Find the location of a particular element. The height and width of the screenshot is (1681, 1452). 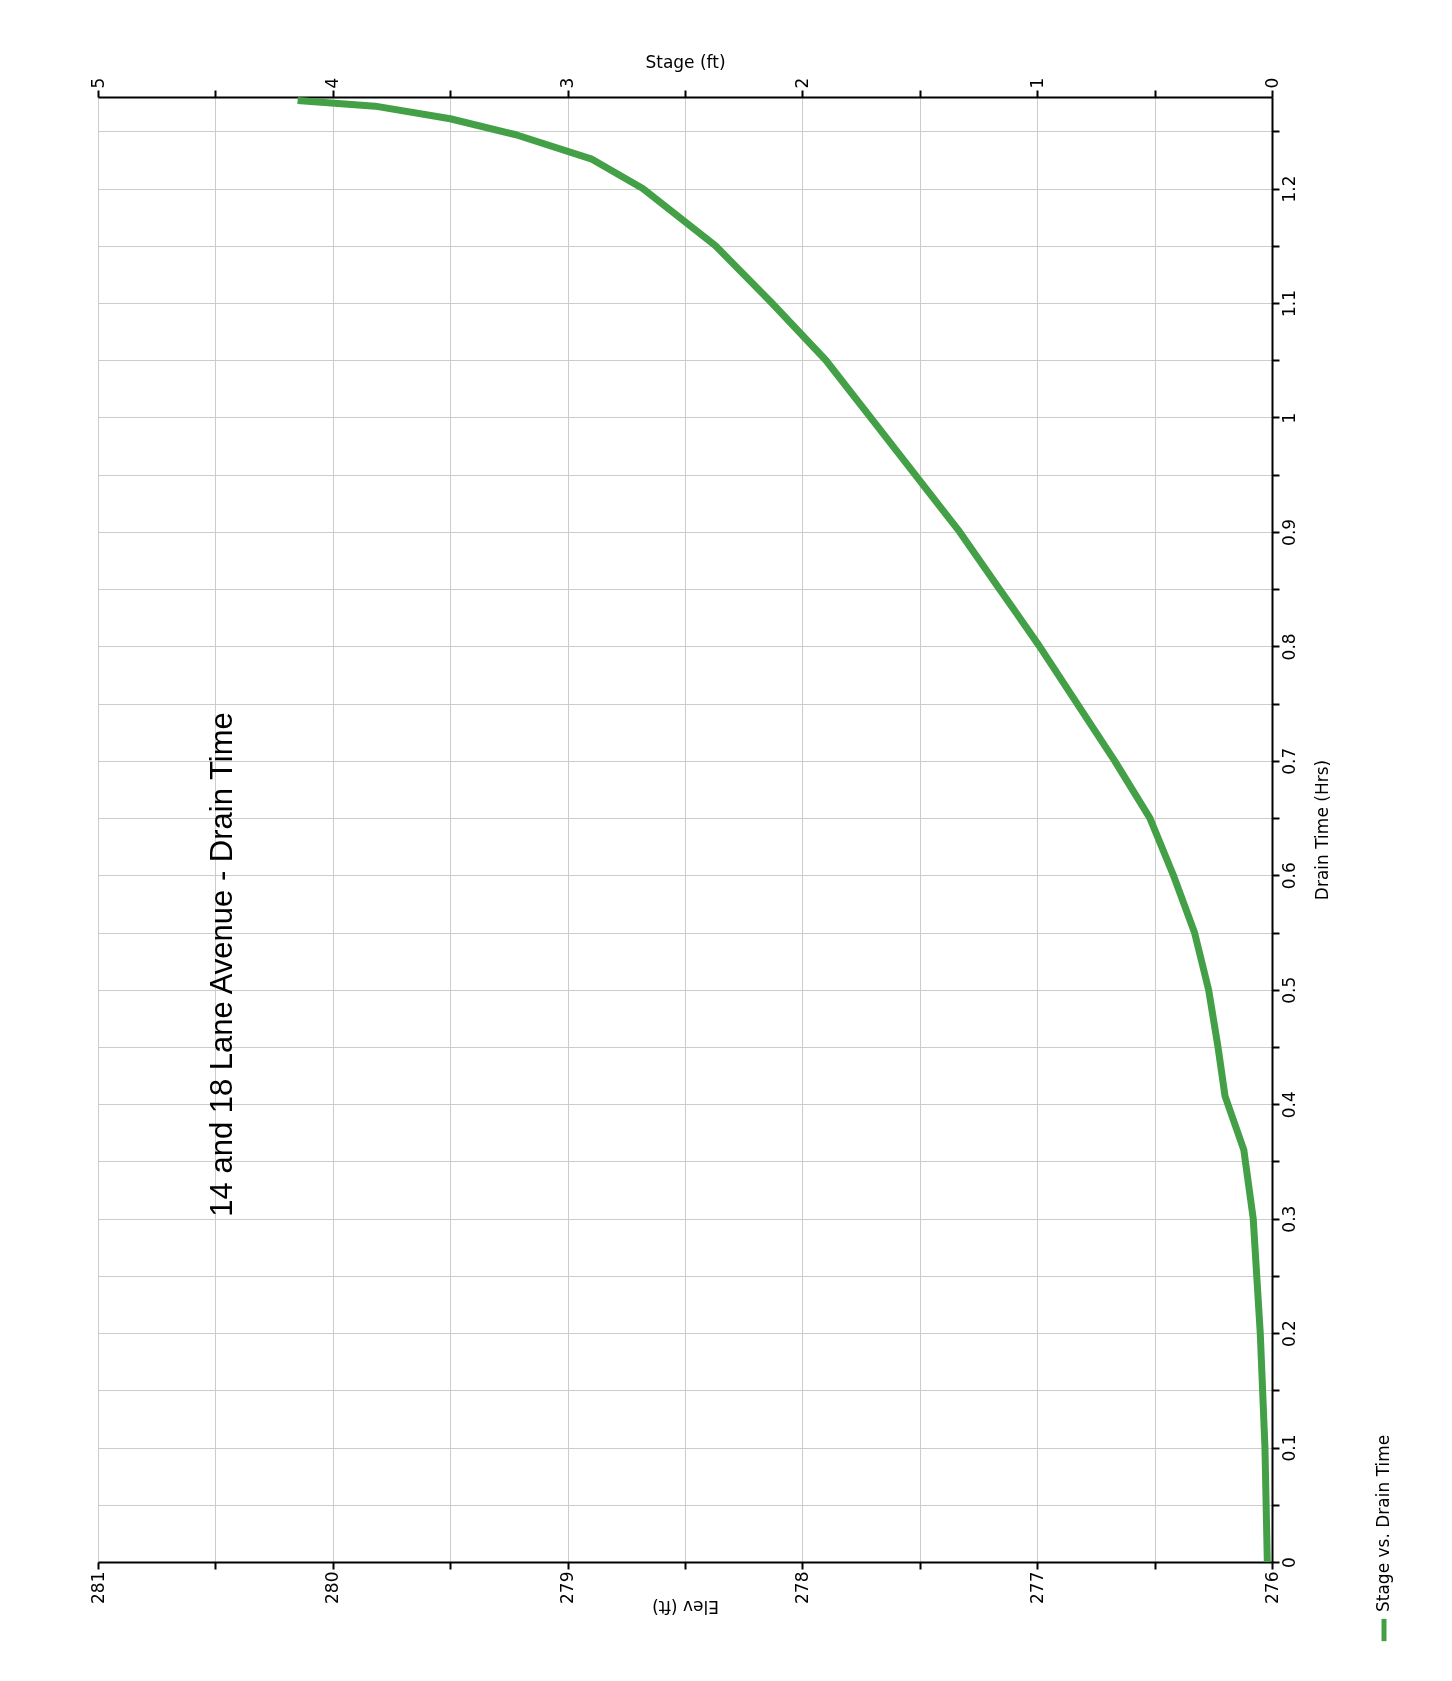

x-tick-label: 277 is located at coordinates (1036, 1587).